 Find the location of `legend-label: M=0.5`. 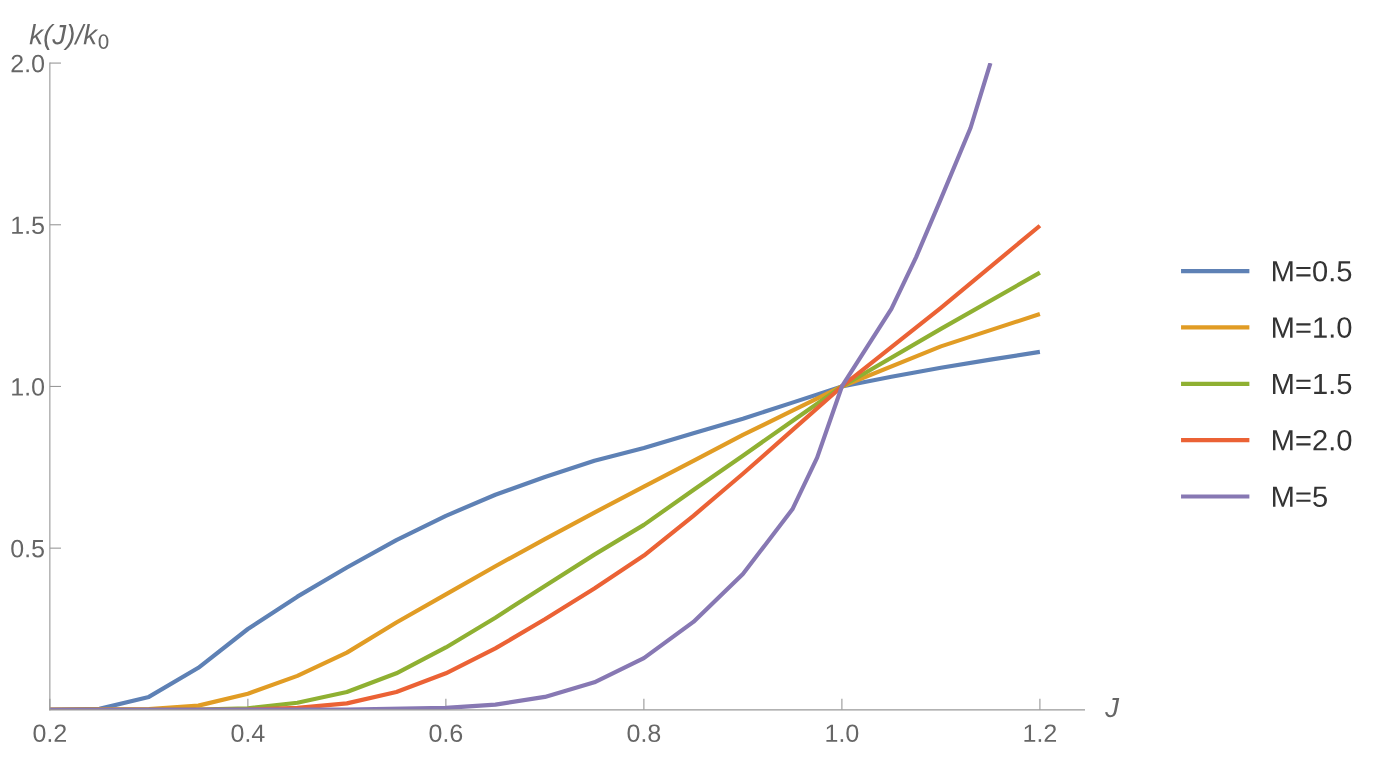

legend-label: M=0.5 is located at coordinates (1312, 271).